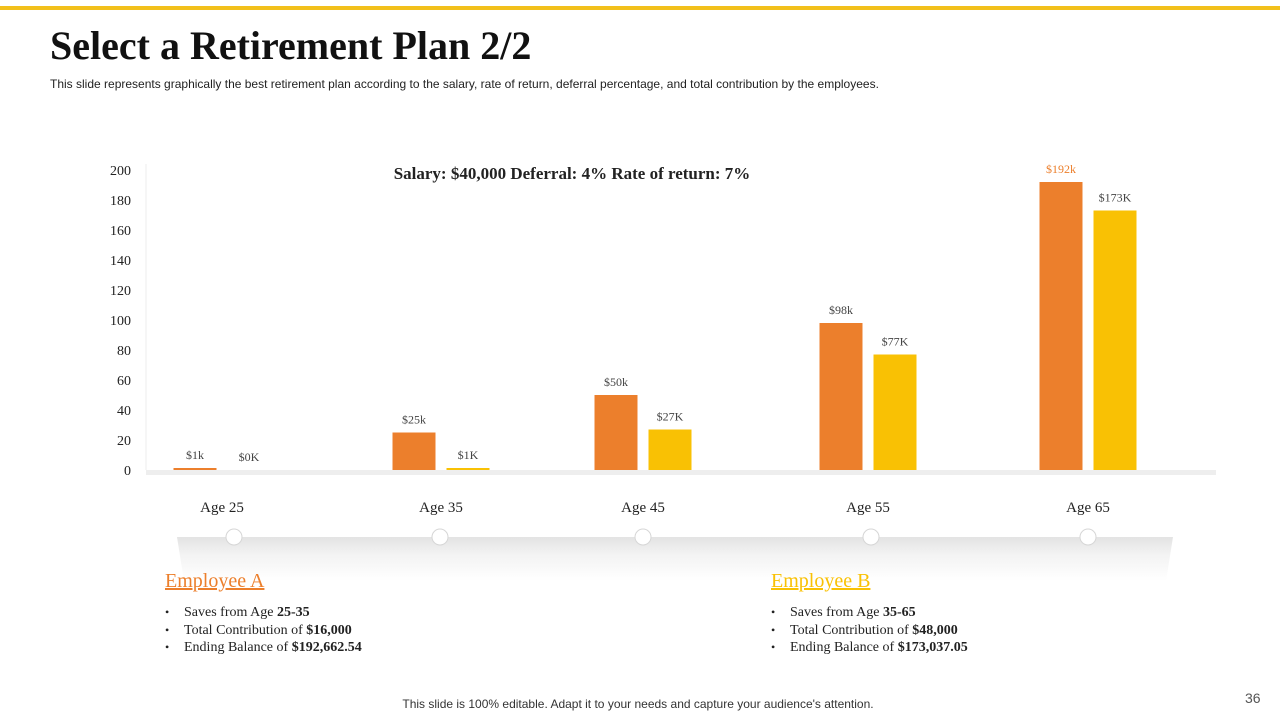 The image size is (1280, 720). Describe the element at coordinates (841, 310) in the screenshot. I see `data-label: $98k` at that location.